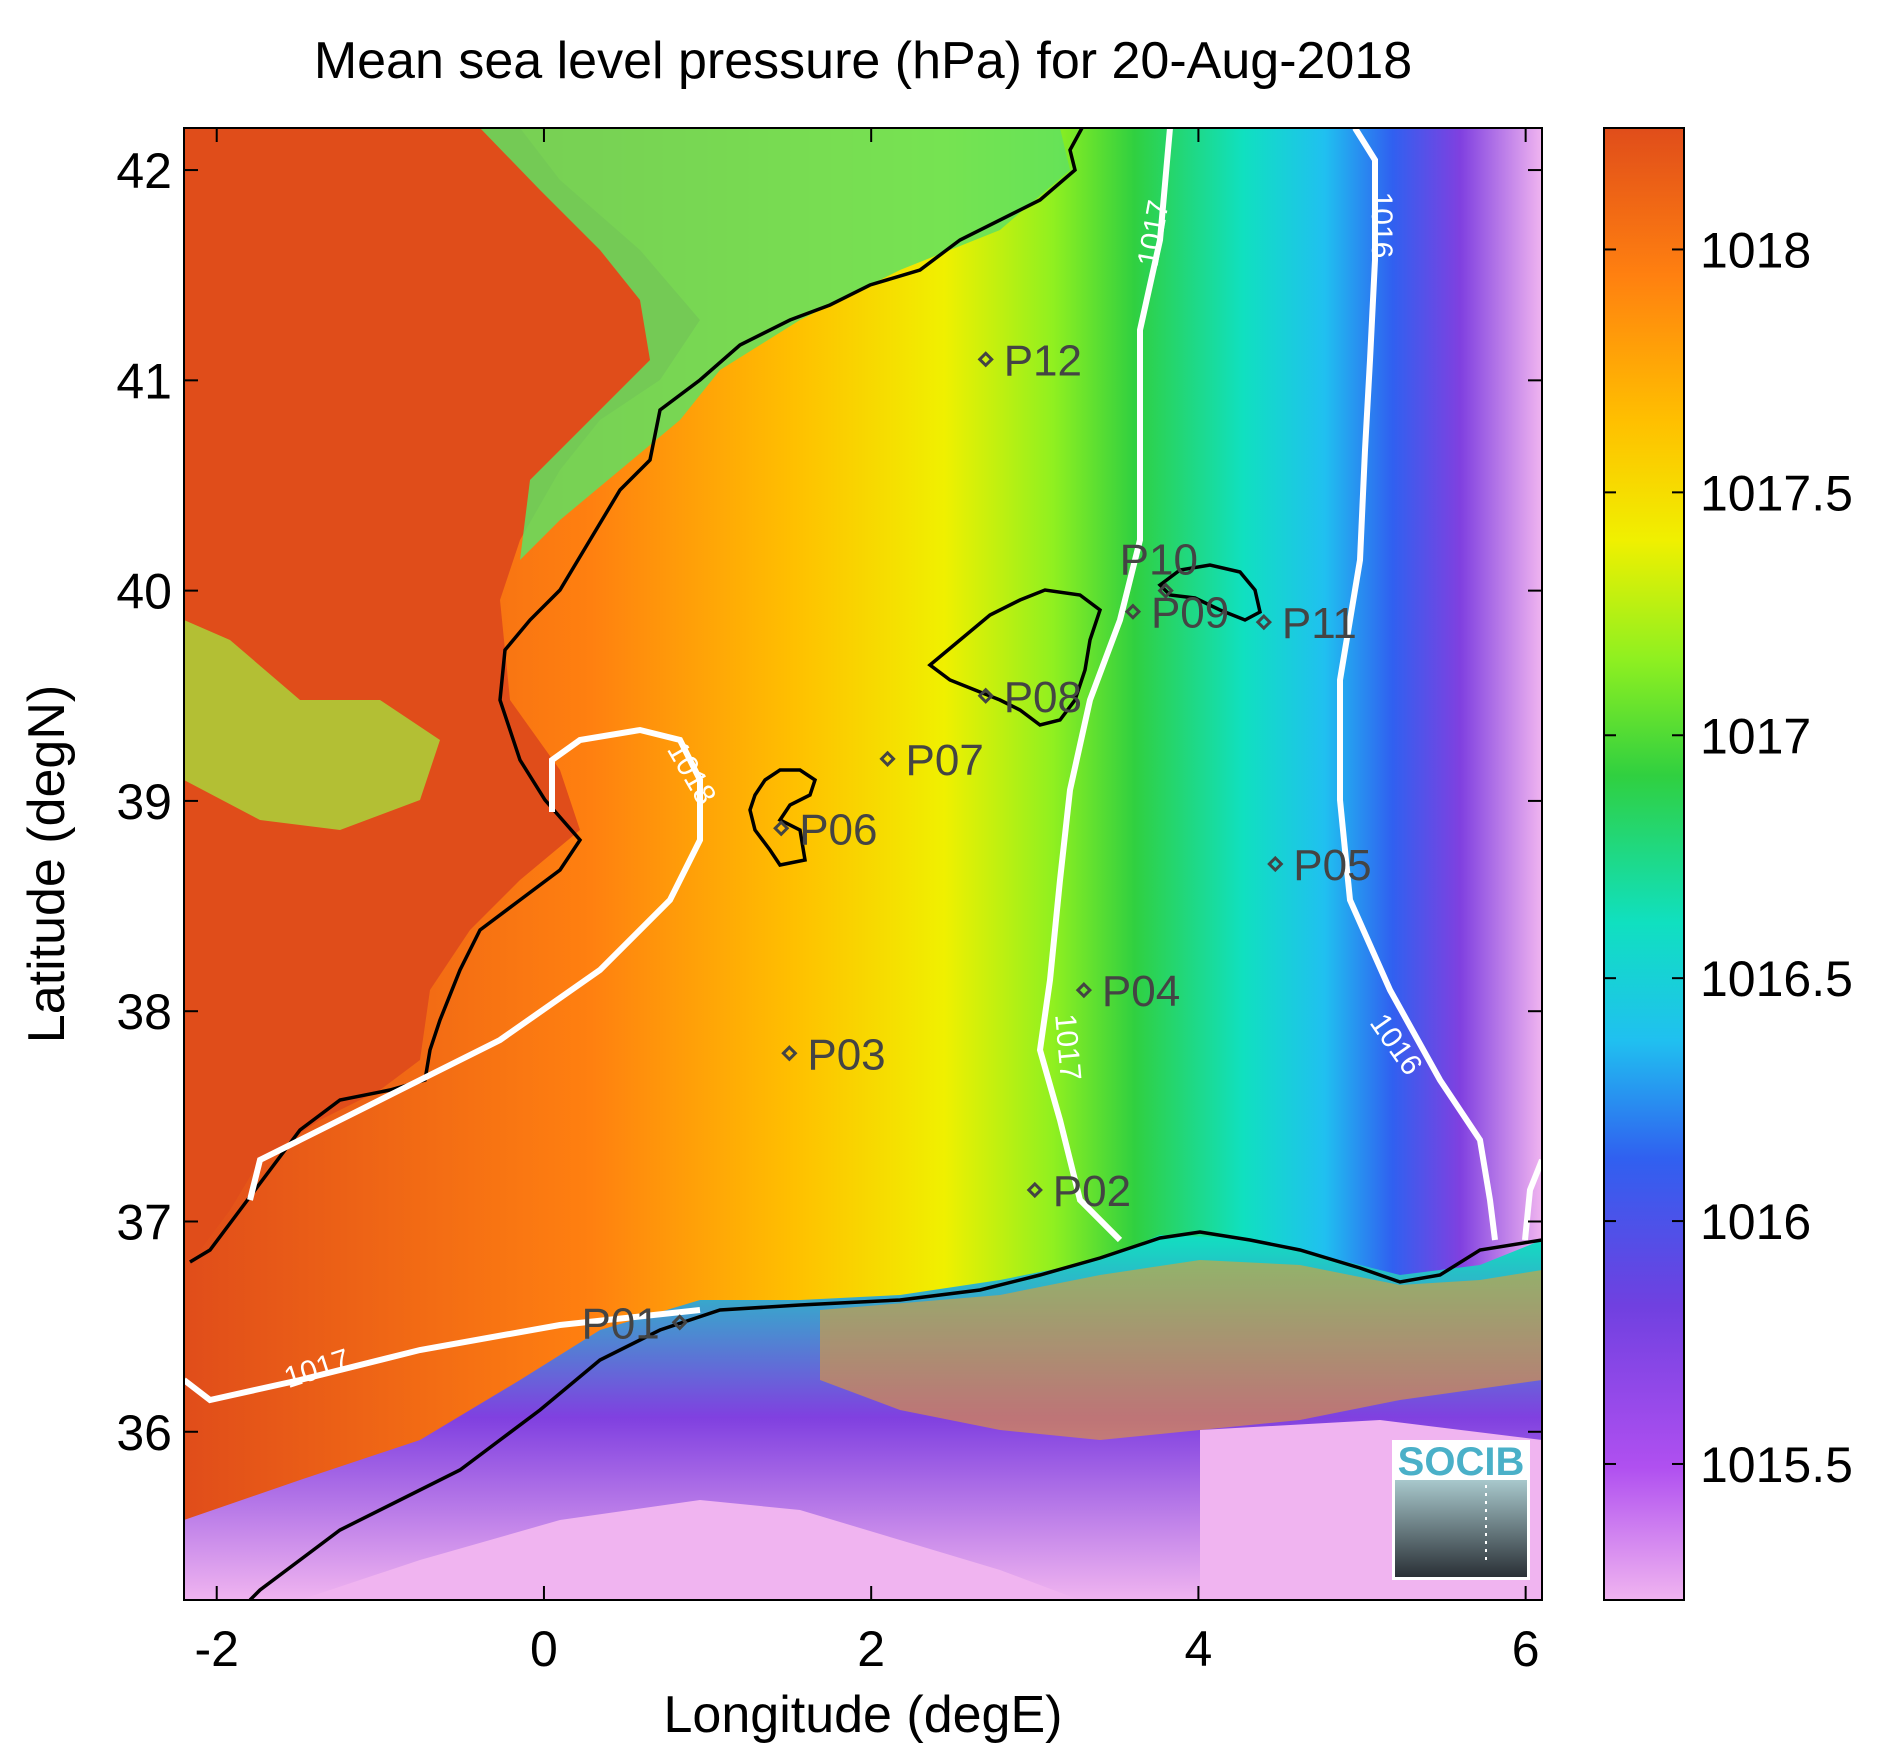 Image resolution: width=1904 pixels, height=1758 pixels. What do you see at coordinates (871, 1649) in the screenshot?
I see `x-tick-label: 2` at bounding box center [871, 1649].